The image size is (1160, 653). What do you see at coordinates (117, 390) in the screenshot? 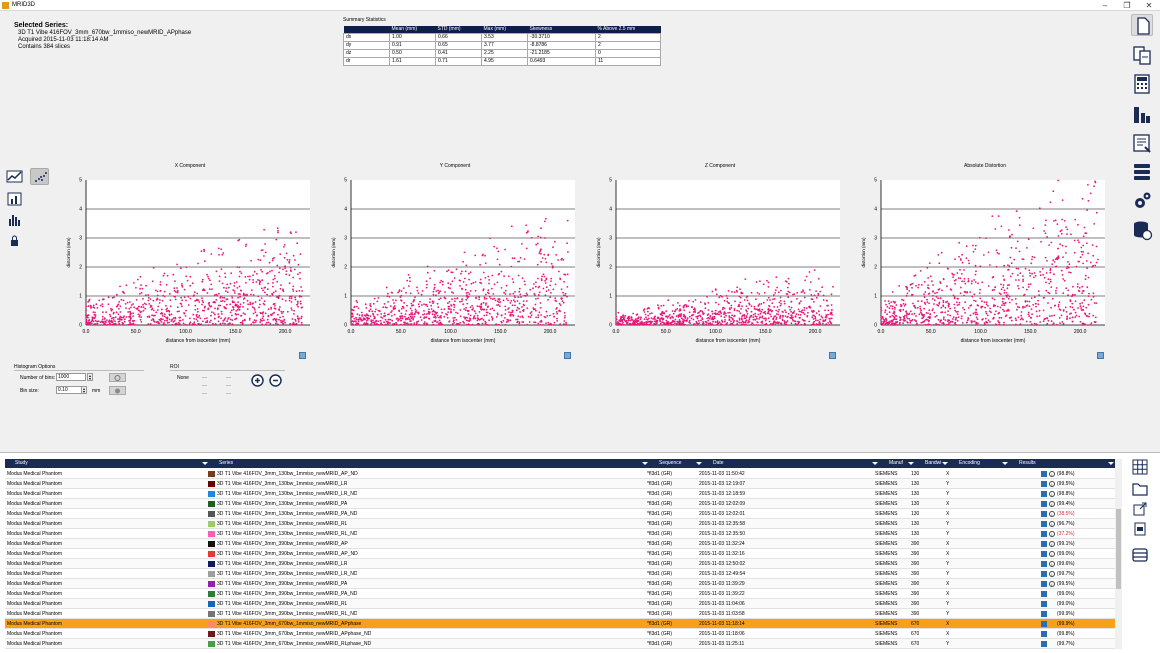
I see `reset-button` at bounding box center [117, 390].